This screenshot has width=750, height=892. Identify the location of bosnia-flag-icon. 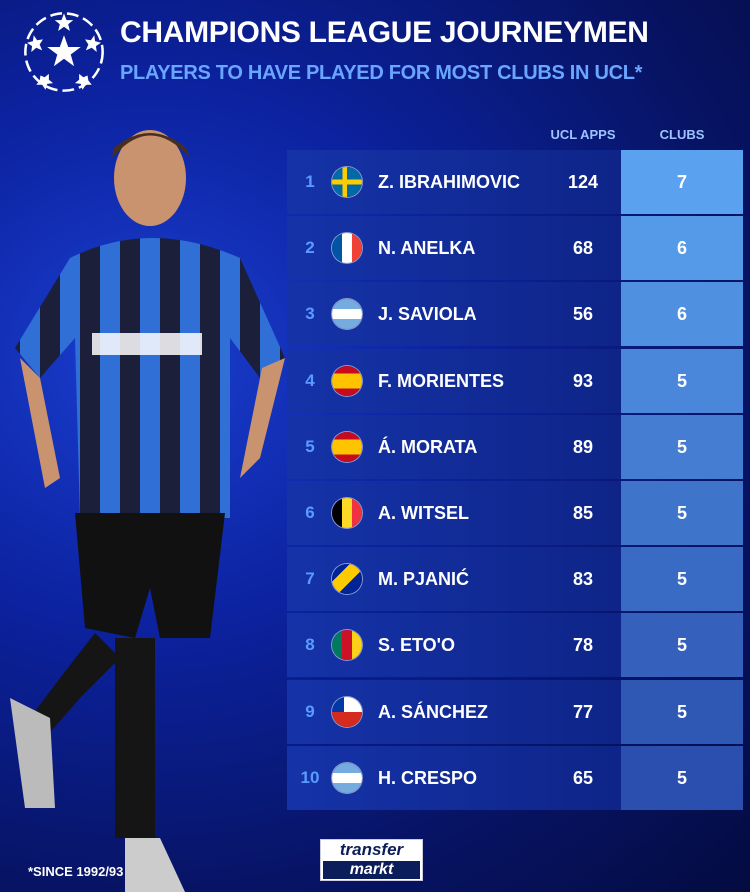
(347, 579).